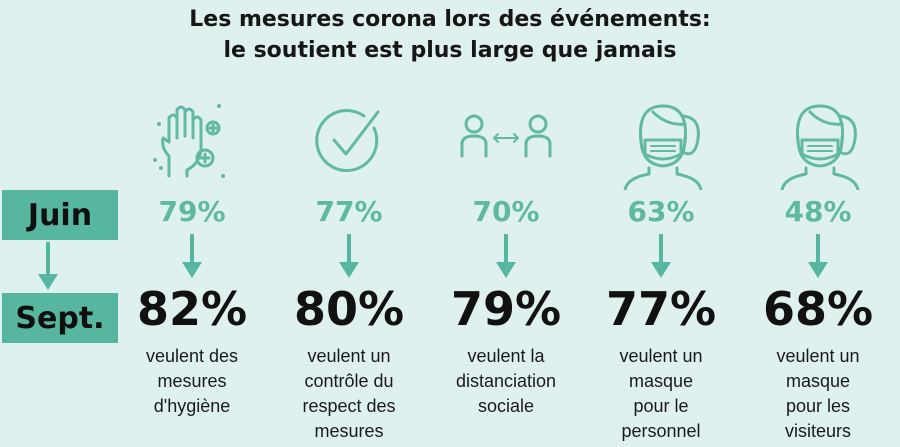 Image resolution: width=900 pixels, height=447 pixels. I want to click on description-line: veulent la, so click(506, 356).